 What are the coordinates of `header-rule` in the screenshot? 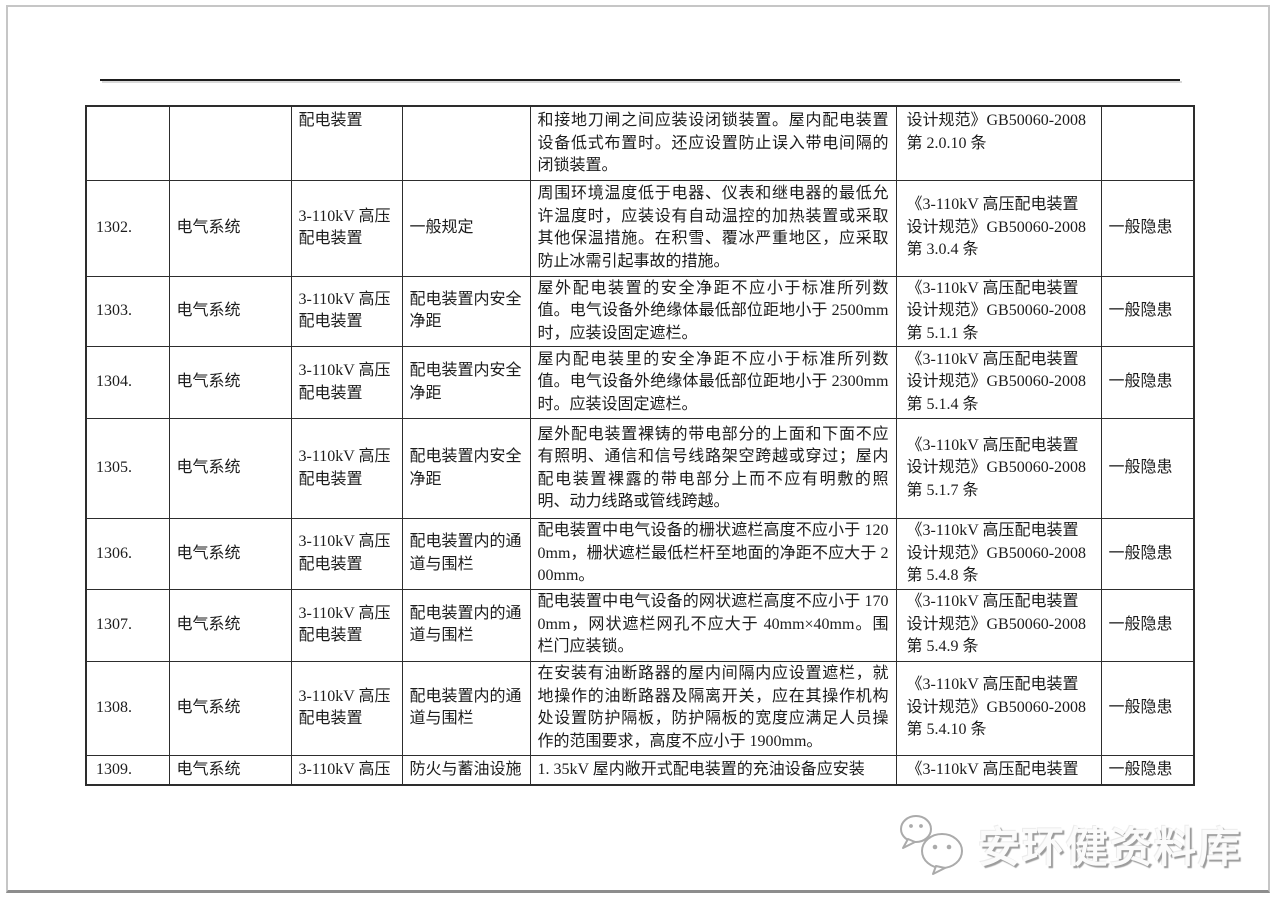 It's located at (640, 80).